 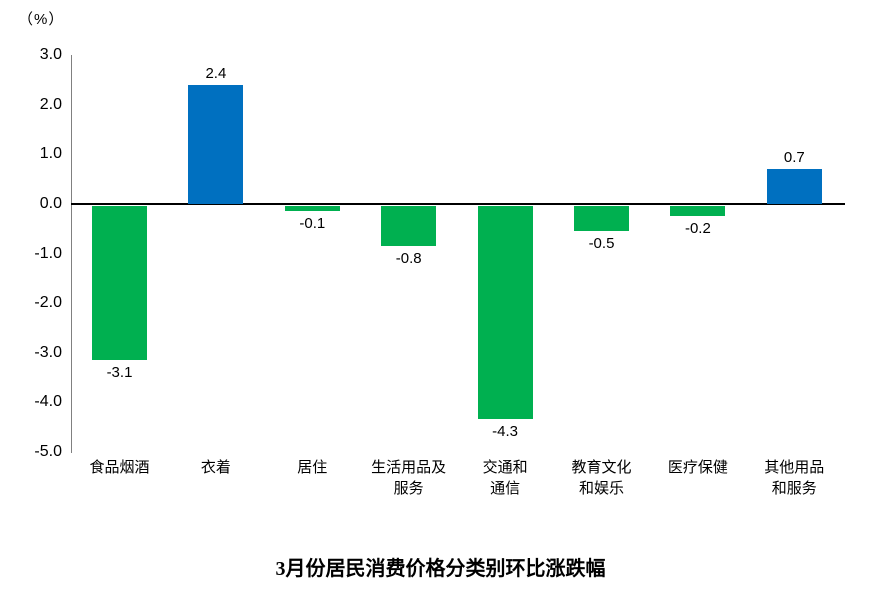 I want to click on bar-value-label: -0.2, so click(x=697, y=228).